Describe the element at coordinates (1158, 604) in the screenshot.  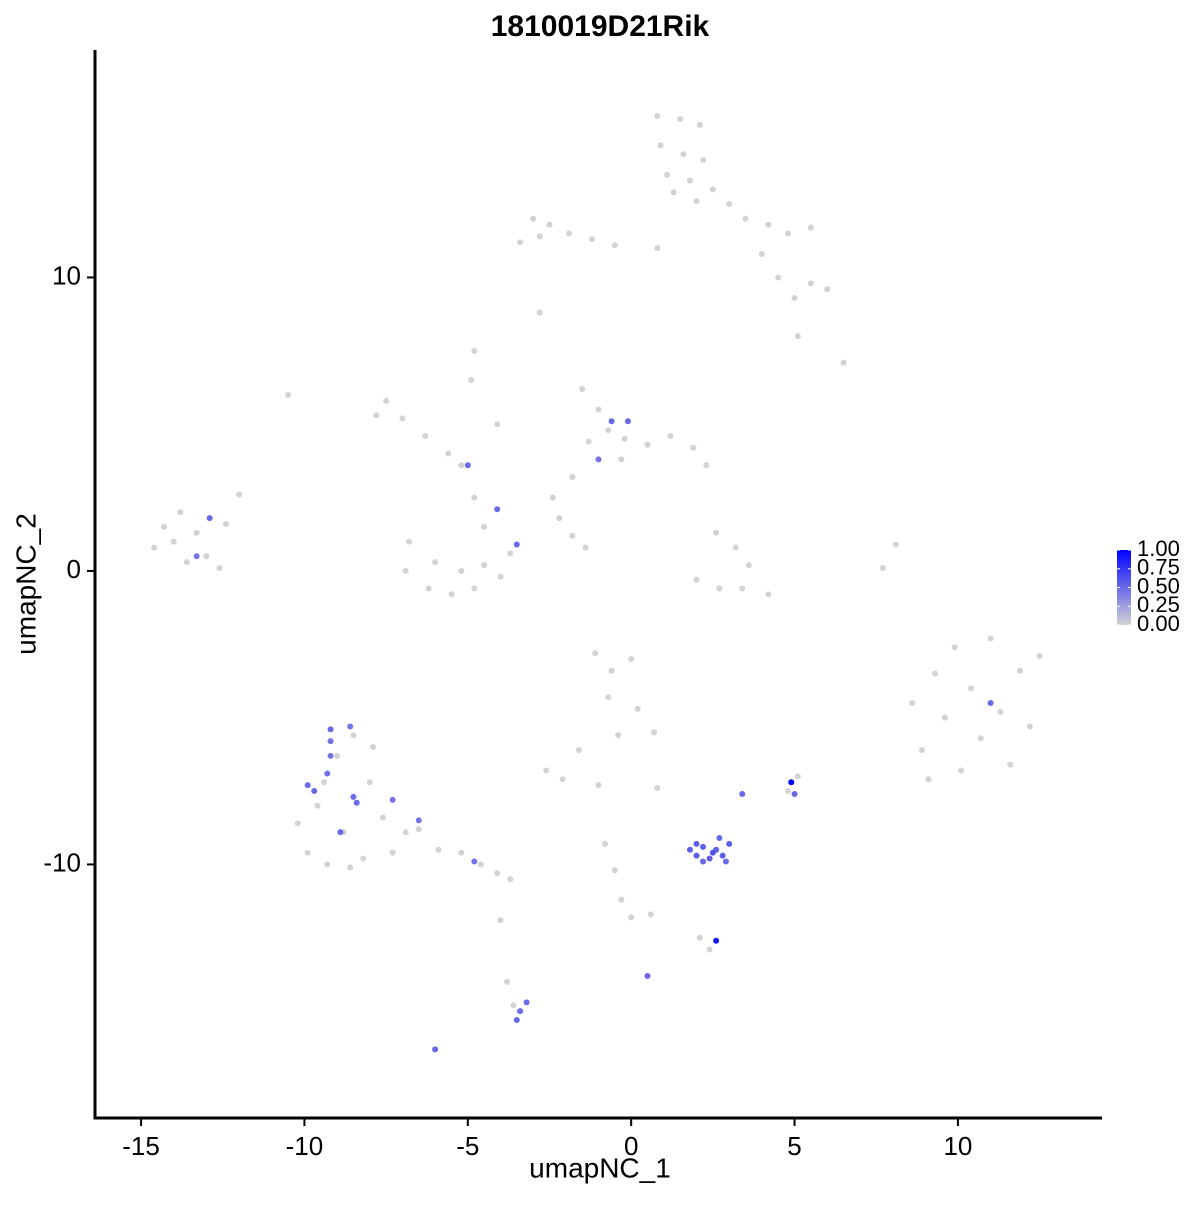
I see `colorbar-label: 0.25` at that location.